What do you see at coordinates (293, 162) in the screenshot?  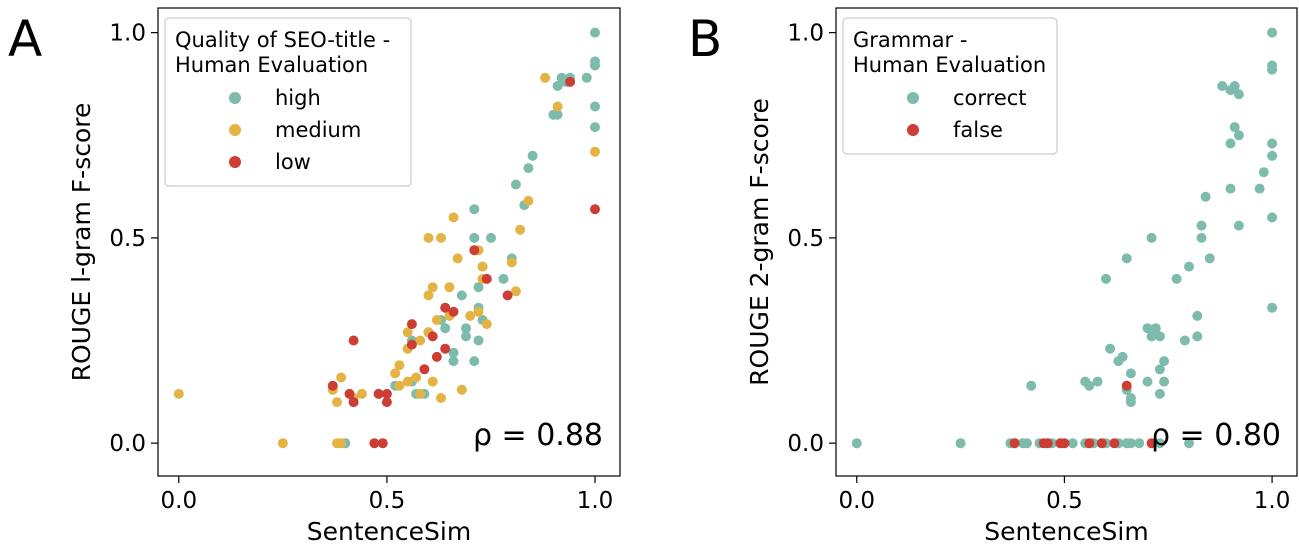 I see `legend-label: low` at bounding box center [293, 162].